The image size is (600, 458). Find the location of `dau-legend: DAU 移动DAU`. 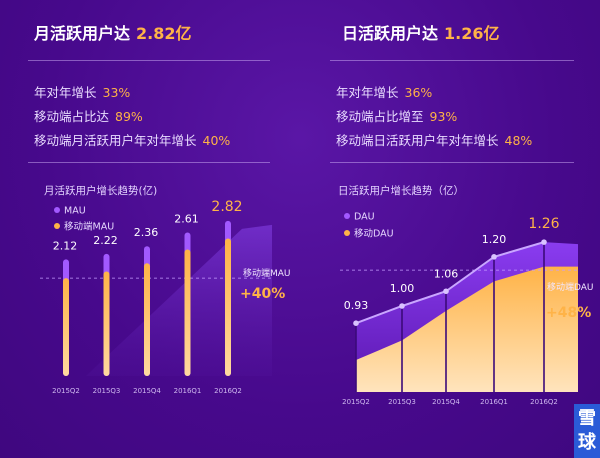

dau-legend: DAU 移动DAU is located at coordinates (369, 226).